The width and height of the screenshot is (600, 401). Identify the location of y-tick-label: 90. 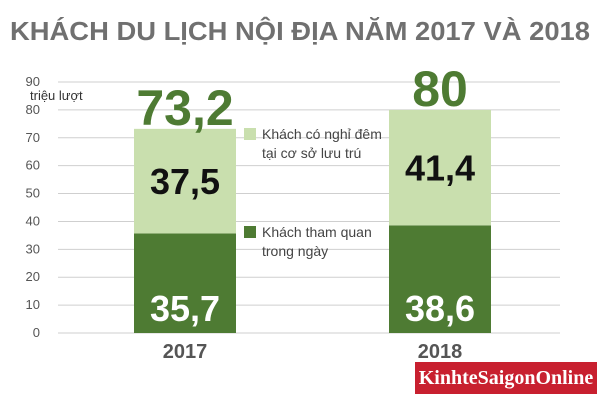
(33, 81).